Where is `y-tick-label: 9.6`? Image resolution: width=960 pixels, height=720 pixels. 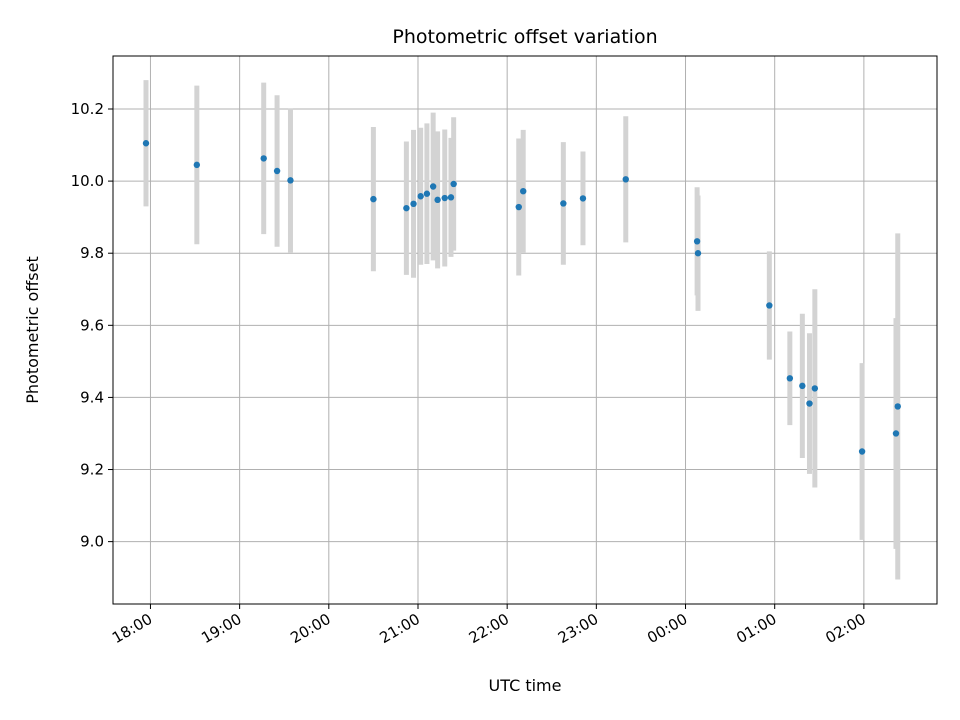
y-tick-label: 9.6 is located at coordinates (92, 325).